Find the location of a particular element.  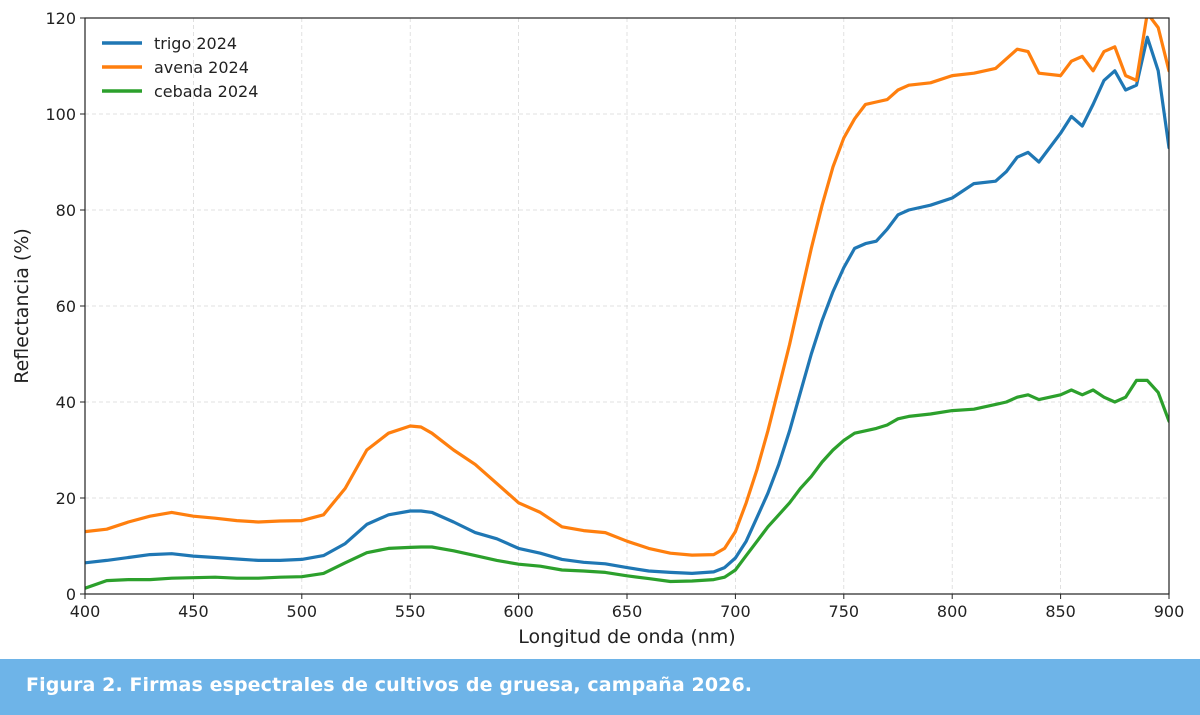

y-tick-label: 20 is located at coordinates (66, 498).